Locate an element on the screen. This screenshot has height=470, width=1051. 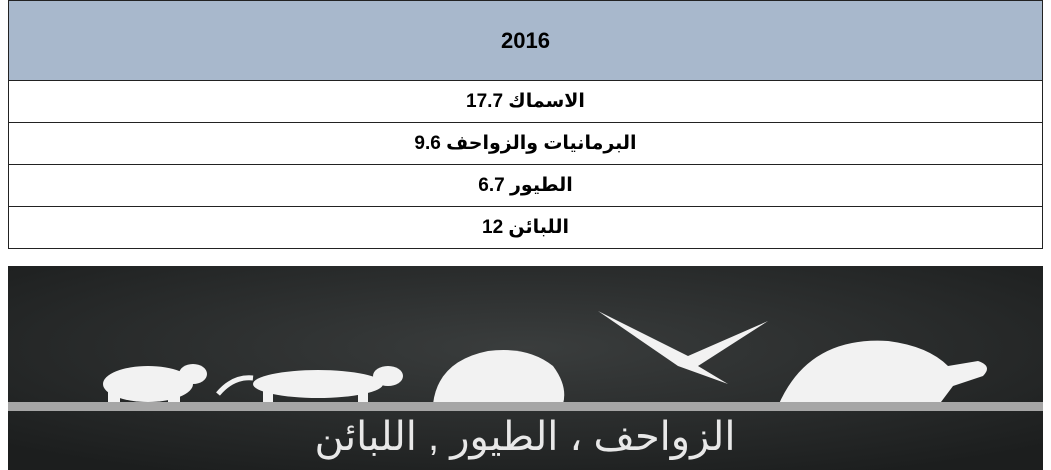
row: اللبائن 12 is located at coordinates (525, 227).